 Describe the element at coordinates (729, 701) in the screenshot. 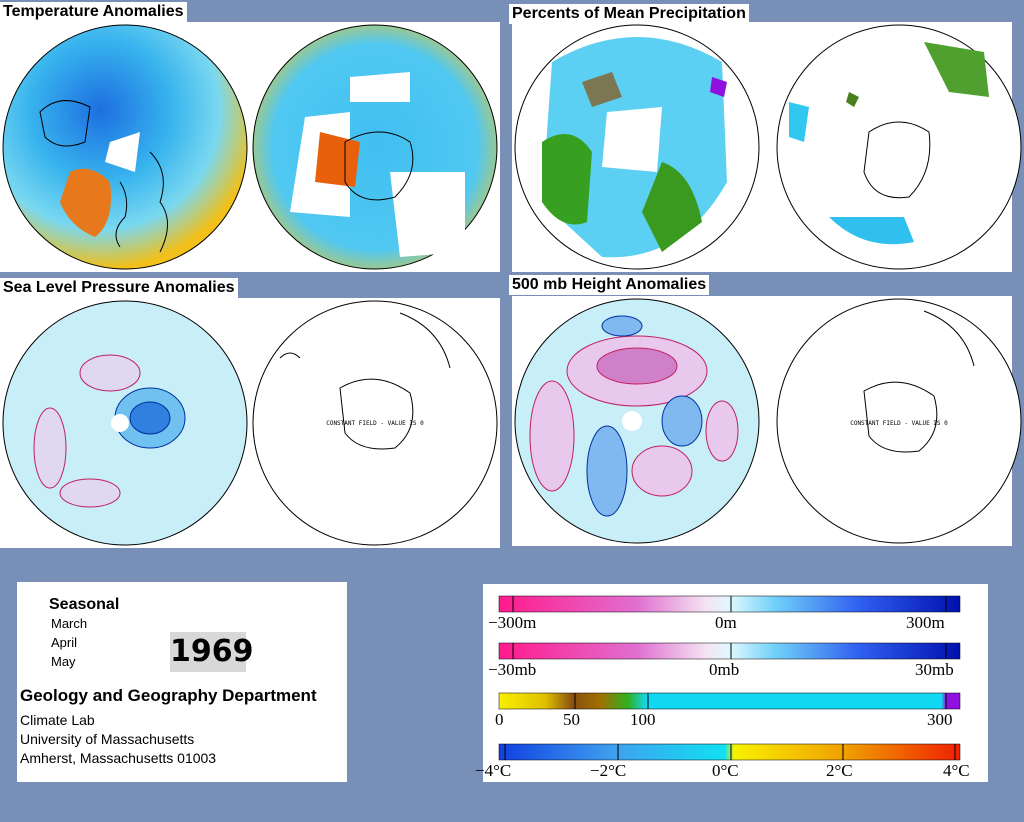

I see `precip-colorbar` at that location.